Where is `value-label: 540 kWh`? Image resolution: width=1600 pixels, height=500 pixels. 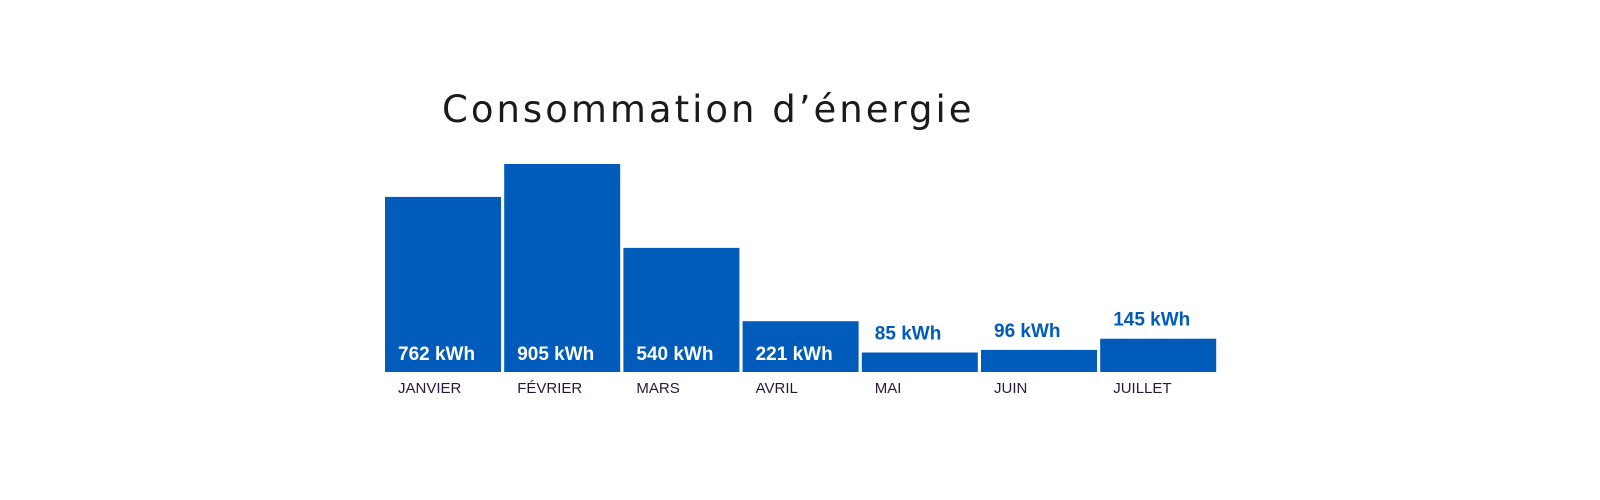
value-label: 540 kWh is located at coordinates (674, 354).